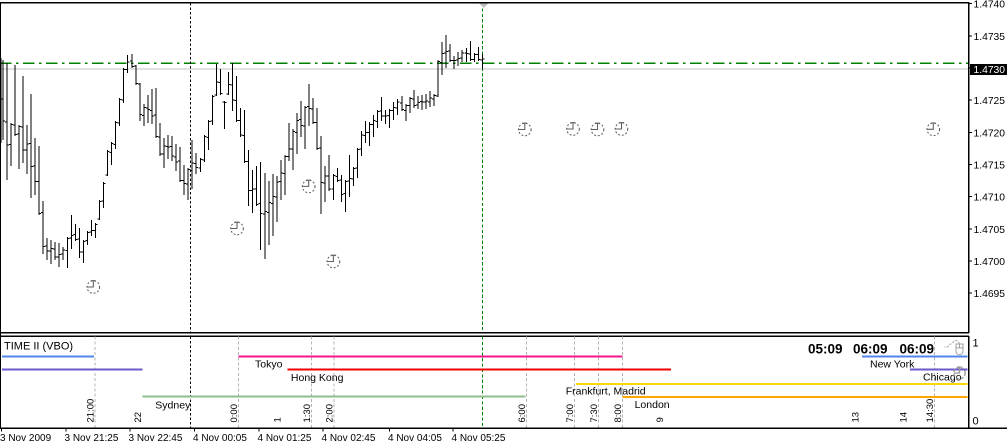  What do you see at coordinates (930, 411) in the screenshot?
I see `svg-text: 14:30` at bounding box center [930, 411].